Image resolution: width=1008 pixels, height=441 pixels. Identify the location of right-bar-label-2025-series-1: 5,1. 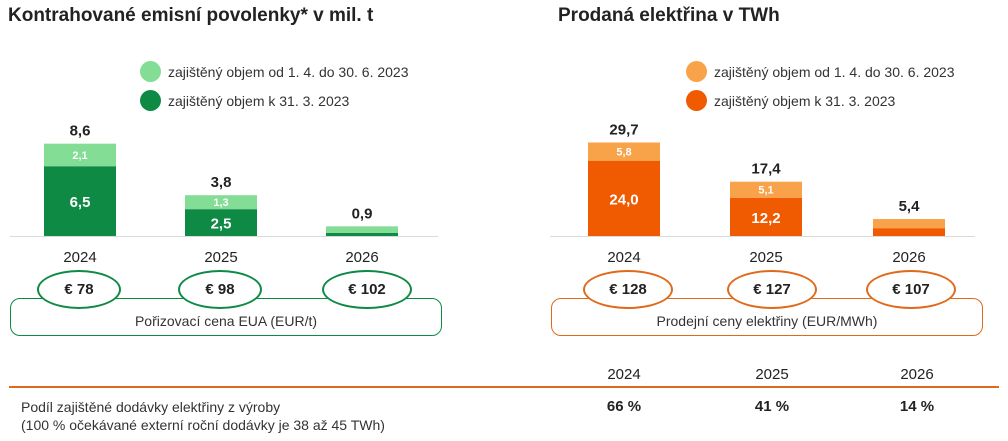
(765, 191).